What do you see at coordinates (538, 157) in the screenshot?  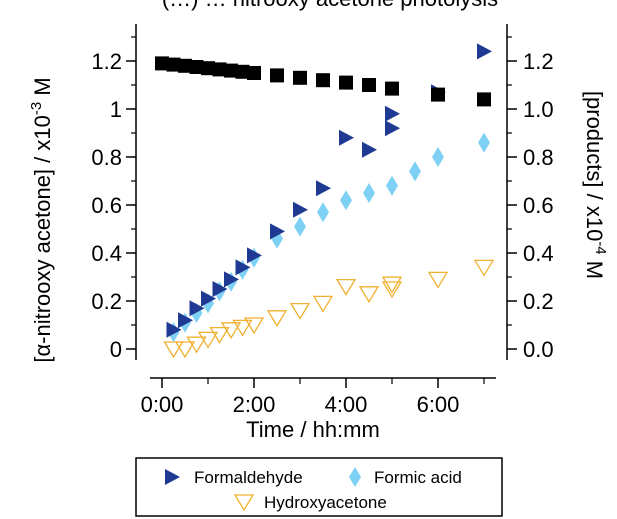 I see `right-tick-label: 0.8` at bounding box center [538, 157].